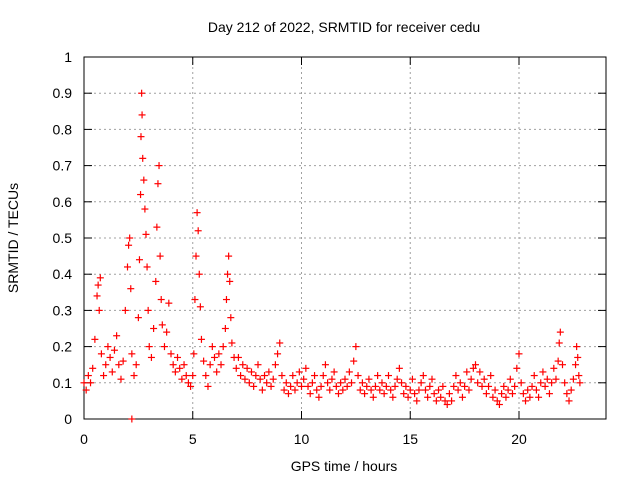  What do you see at coordinates (63, 347) in the screenshot?
I see `y-tick-label: 0.2` at bounding box center [63, 347].